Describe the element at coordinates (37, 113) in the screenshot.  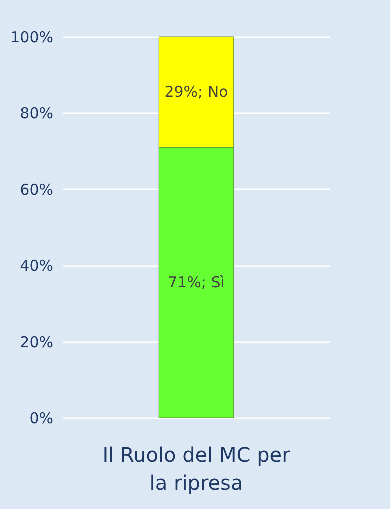
I see `y-tick-label: 80%` at that location.